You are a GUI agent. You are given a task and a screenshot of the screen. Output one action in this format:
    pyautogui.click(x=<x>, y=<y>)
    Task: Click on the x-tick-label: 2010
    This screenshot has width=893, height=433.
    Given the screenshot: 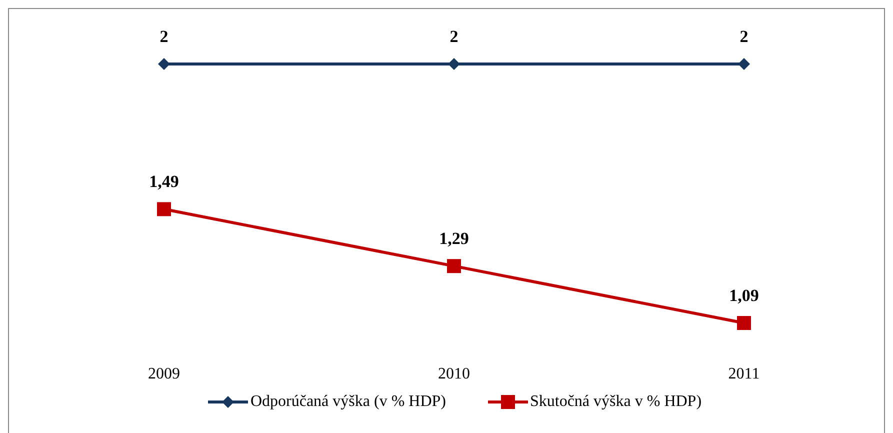 What is the action you would take?
    pyautogui.click(x=454, y=373)
    